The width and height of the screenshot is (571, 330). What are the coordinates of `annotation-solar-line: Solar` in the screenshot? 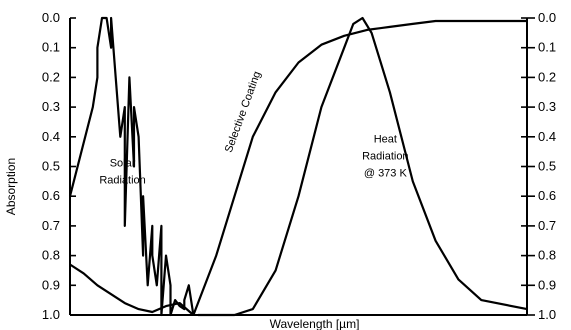 It's located at (123, 164).